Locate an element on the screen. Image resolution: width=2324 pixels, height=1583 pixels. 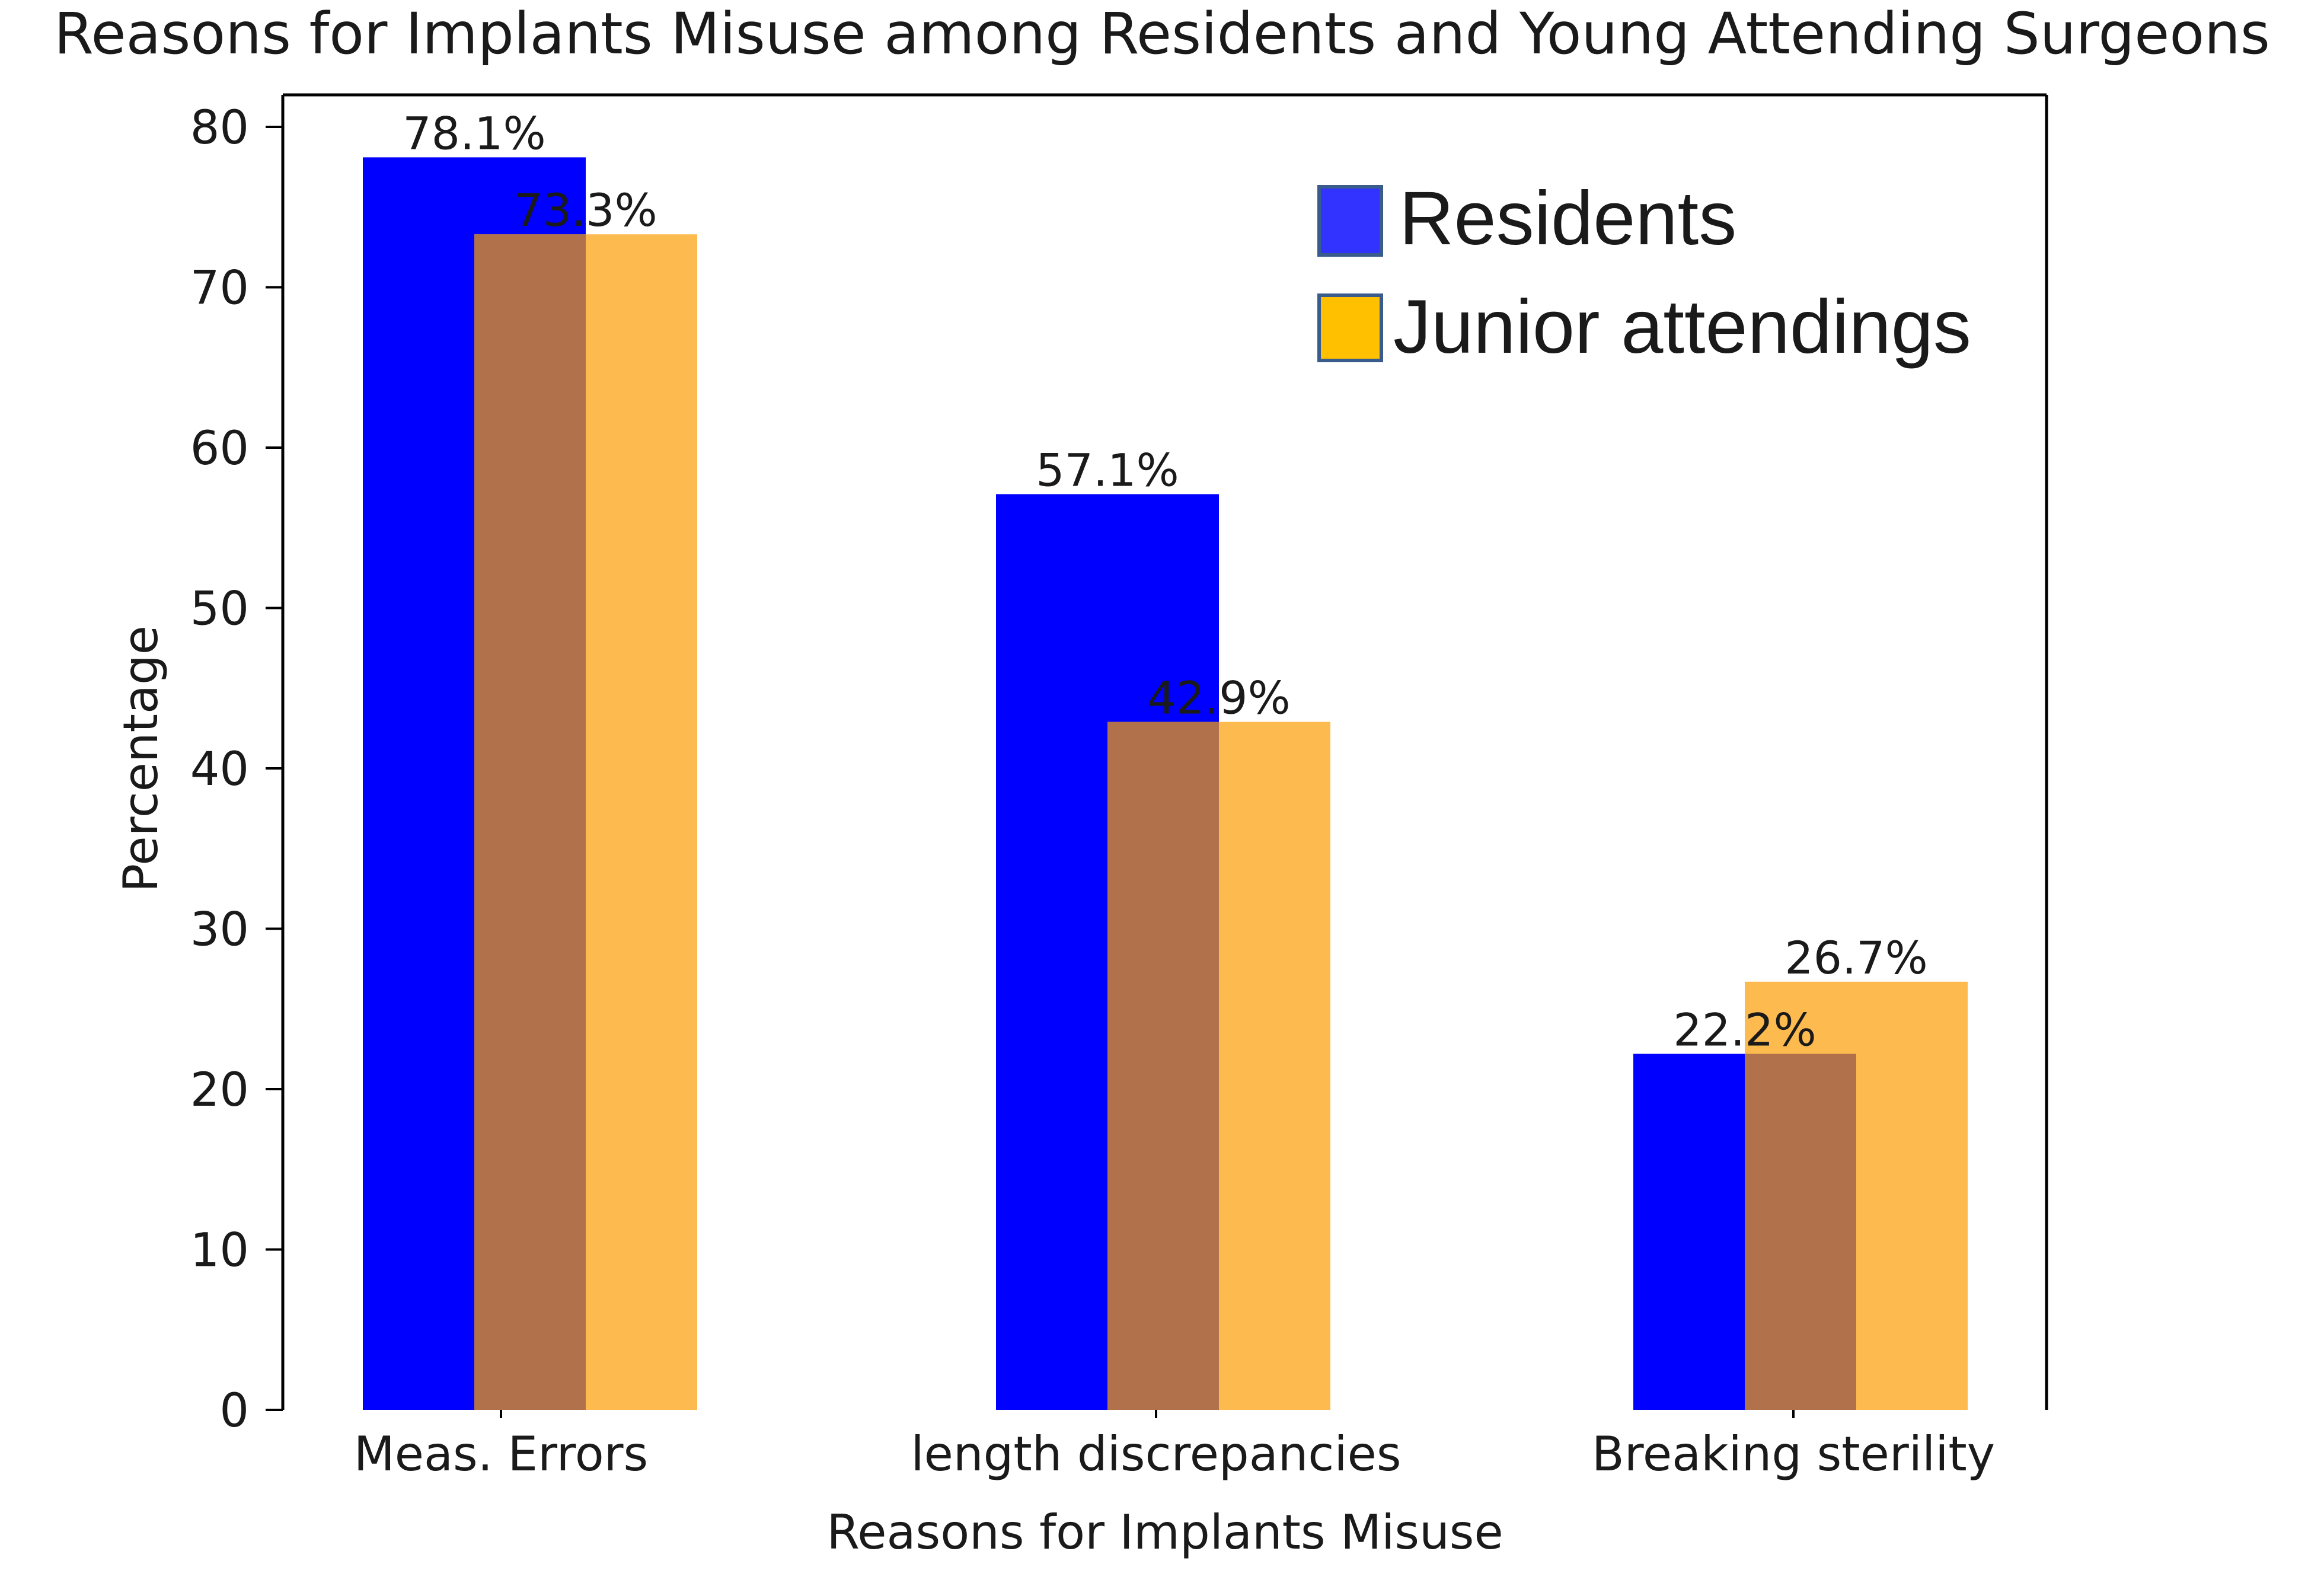
bar-overlap-breaking-sterility is located at coordinates (1800, 1232).